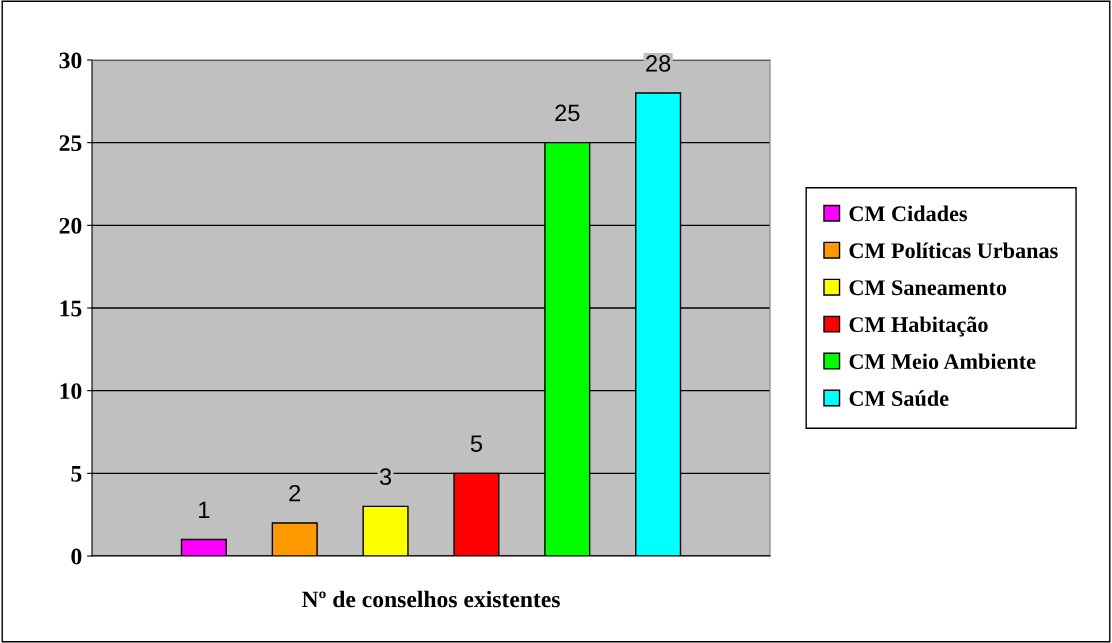 The image size is (1112, 643). Describe the element at coordinates (295, 493) in the screenshot. I see `data-label: 2` at that location.